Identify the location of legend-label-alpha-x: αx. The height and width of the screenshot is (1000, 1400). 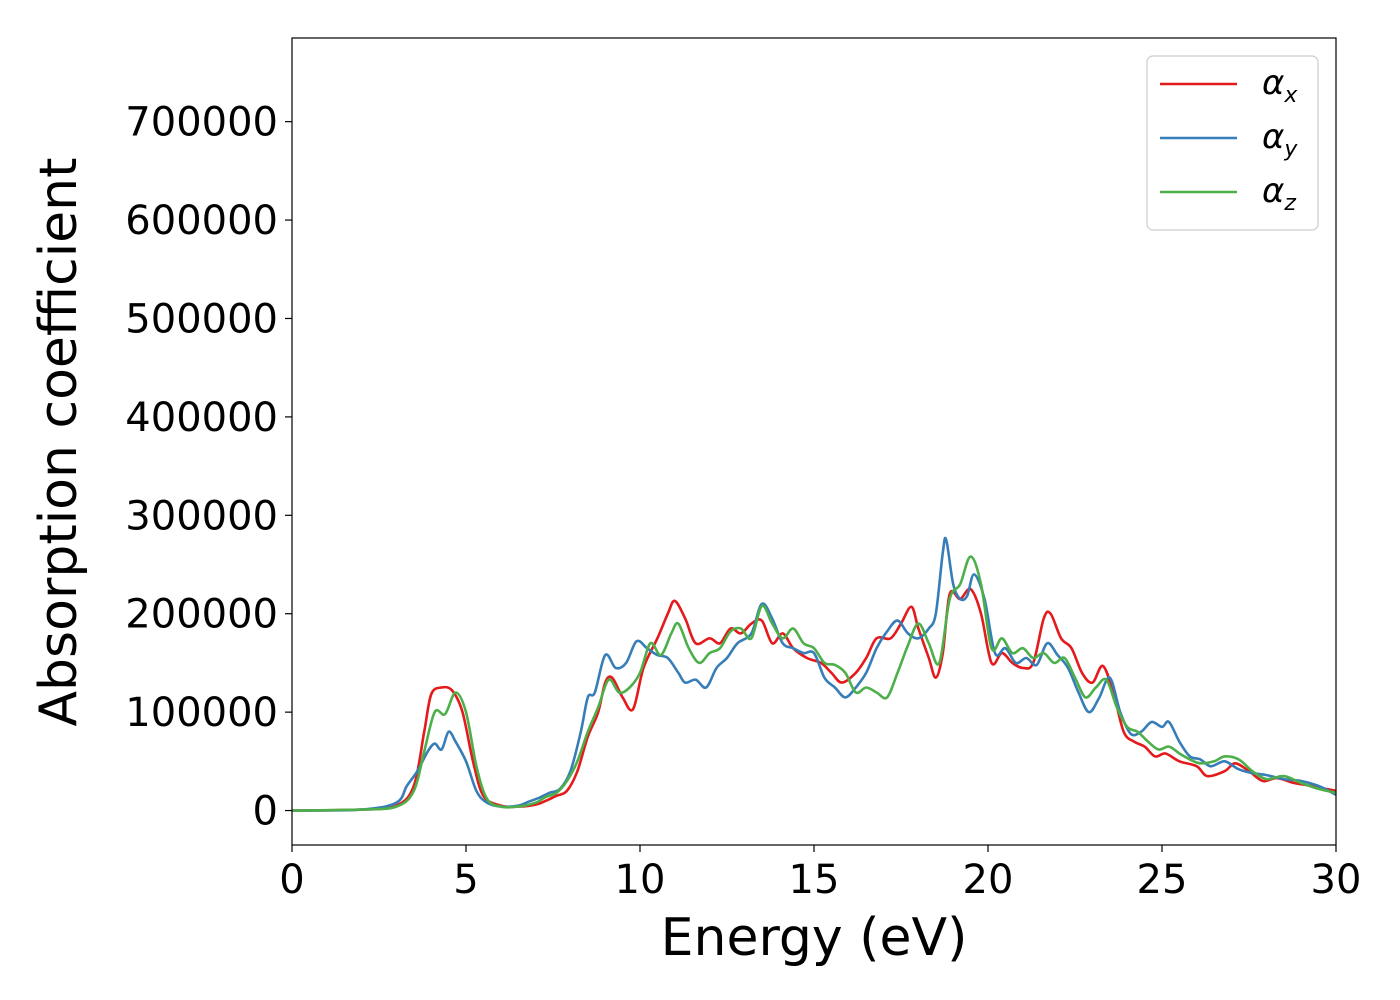
(1280, 85).